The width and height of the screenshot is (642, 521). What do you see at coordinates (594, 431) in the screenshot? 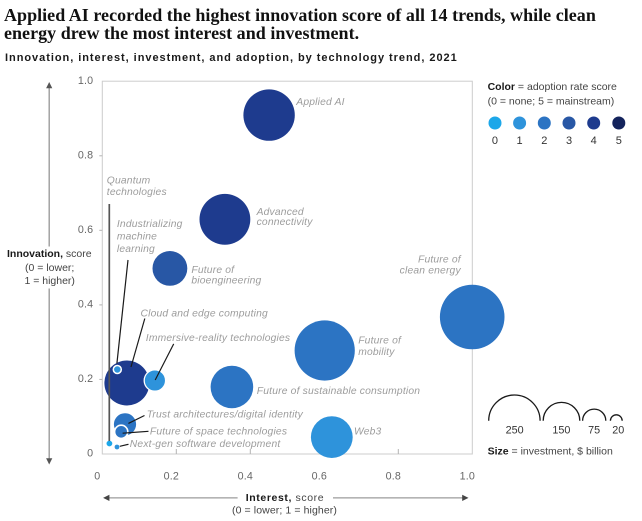
I see `svg-text: 75` at bounding box center [594, 431].